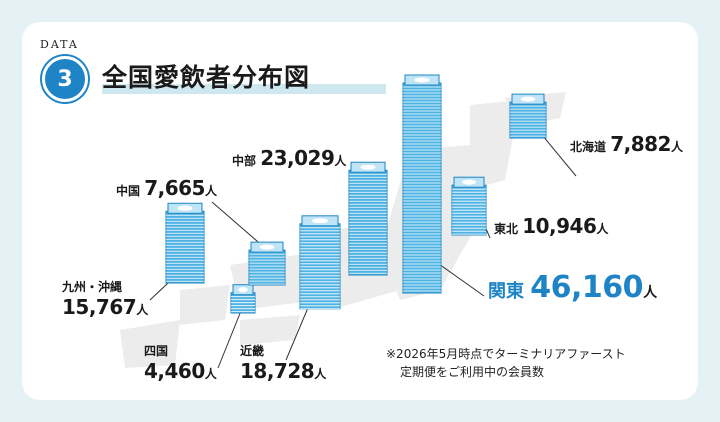 This screenshot has width=720, height=422. What do you see at coordinates (590, 147) in the screenshot?
I see `region-name: 北海道` at bounding box center [590, 147].